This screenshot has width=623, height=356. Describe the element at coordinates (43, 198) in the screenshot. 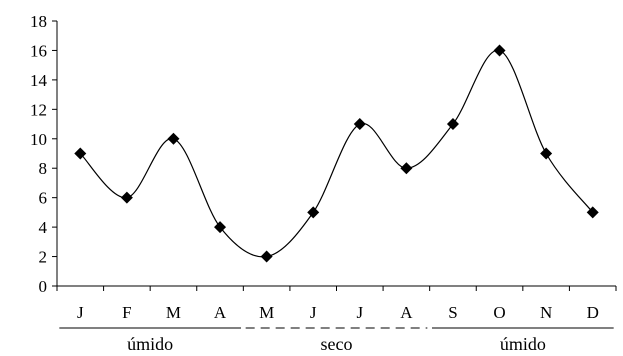

I see `y-tick-label: 6` at that location.